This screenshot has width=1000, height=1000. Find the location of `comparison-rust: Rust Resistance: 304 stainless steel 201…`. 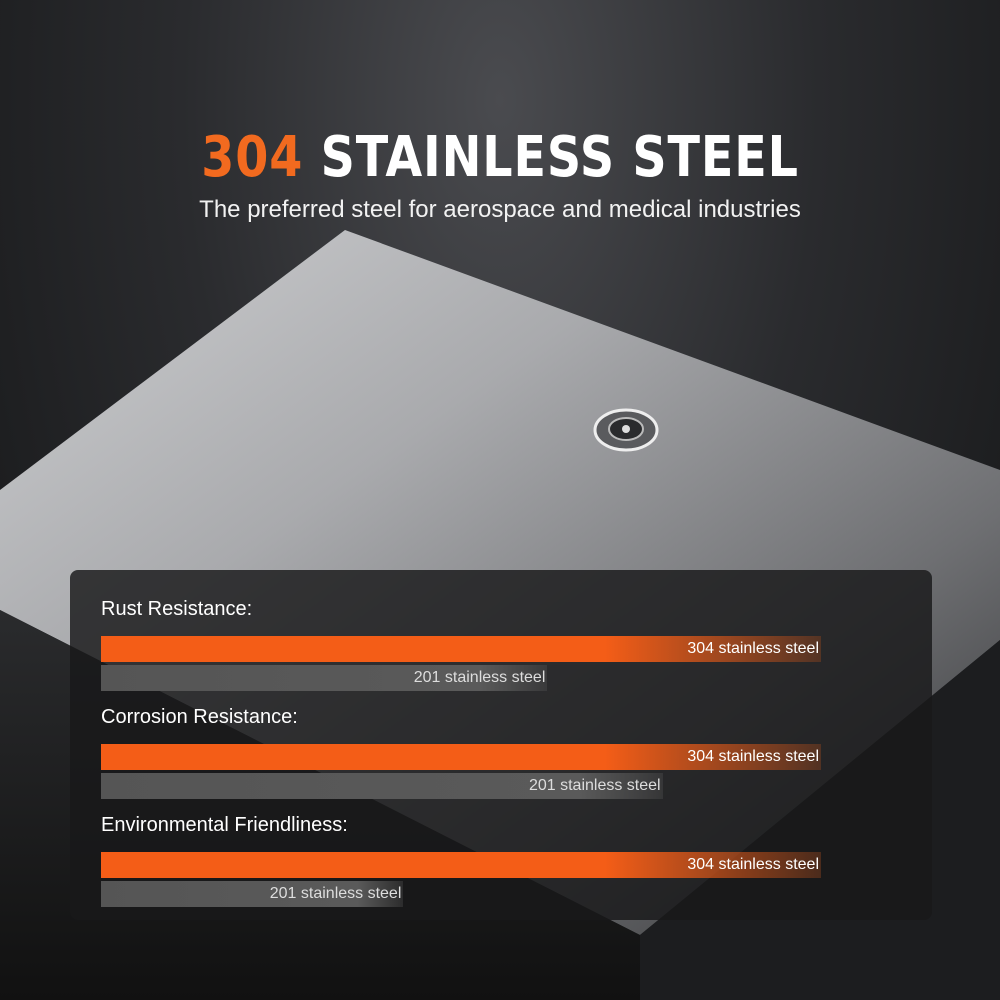

comparison-rust: Rust Resistance: 304 stainless steel 201… is located at coordinates (461, 646).